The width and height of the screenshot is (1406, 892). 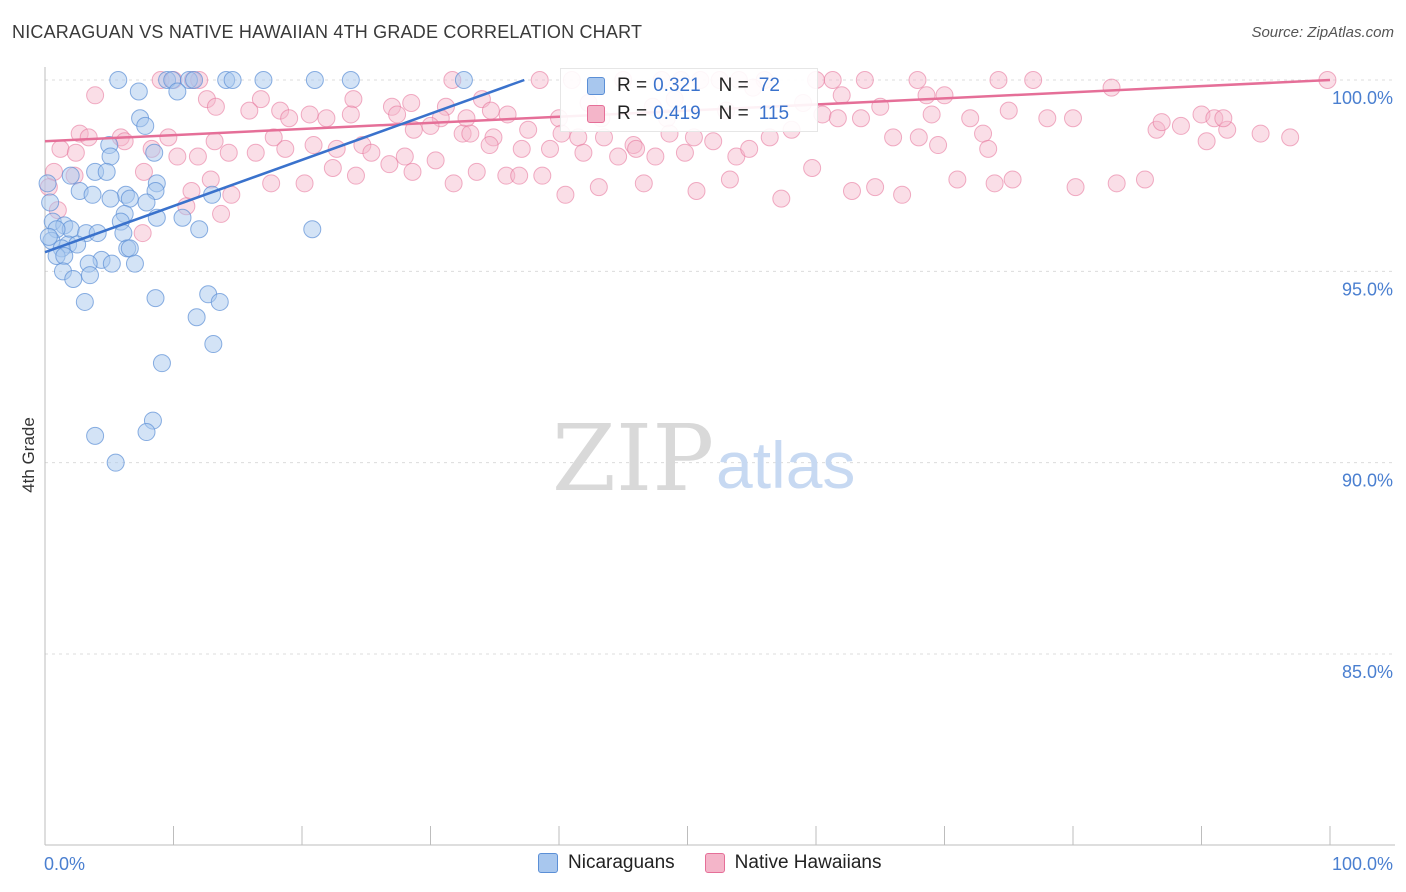 I want to click on y-tick-label: 90.0%, so click(x=1367, y=481).